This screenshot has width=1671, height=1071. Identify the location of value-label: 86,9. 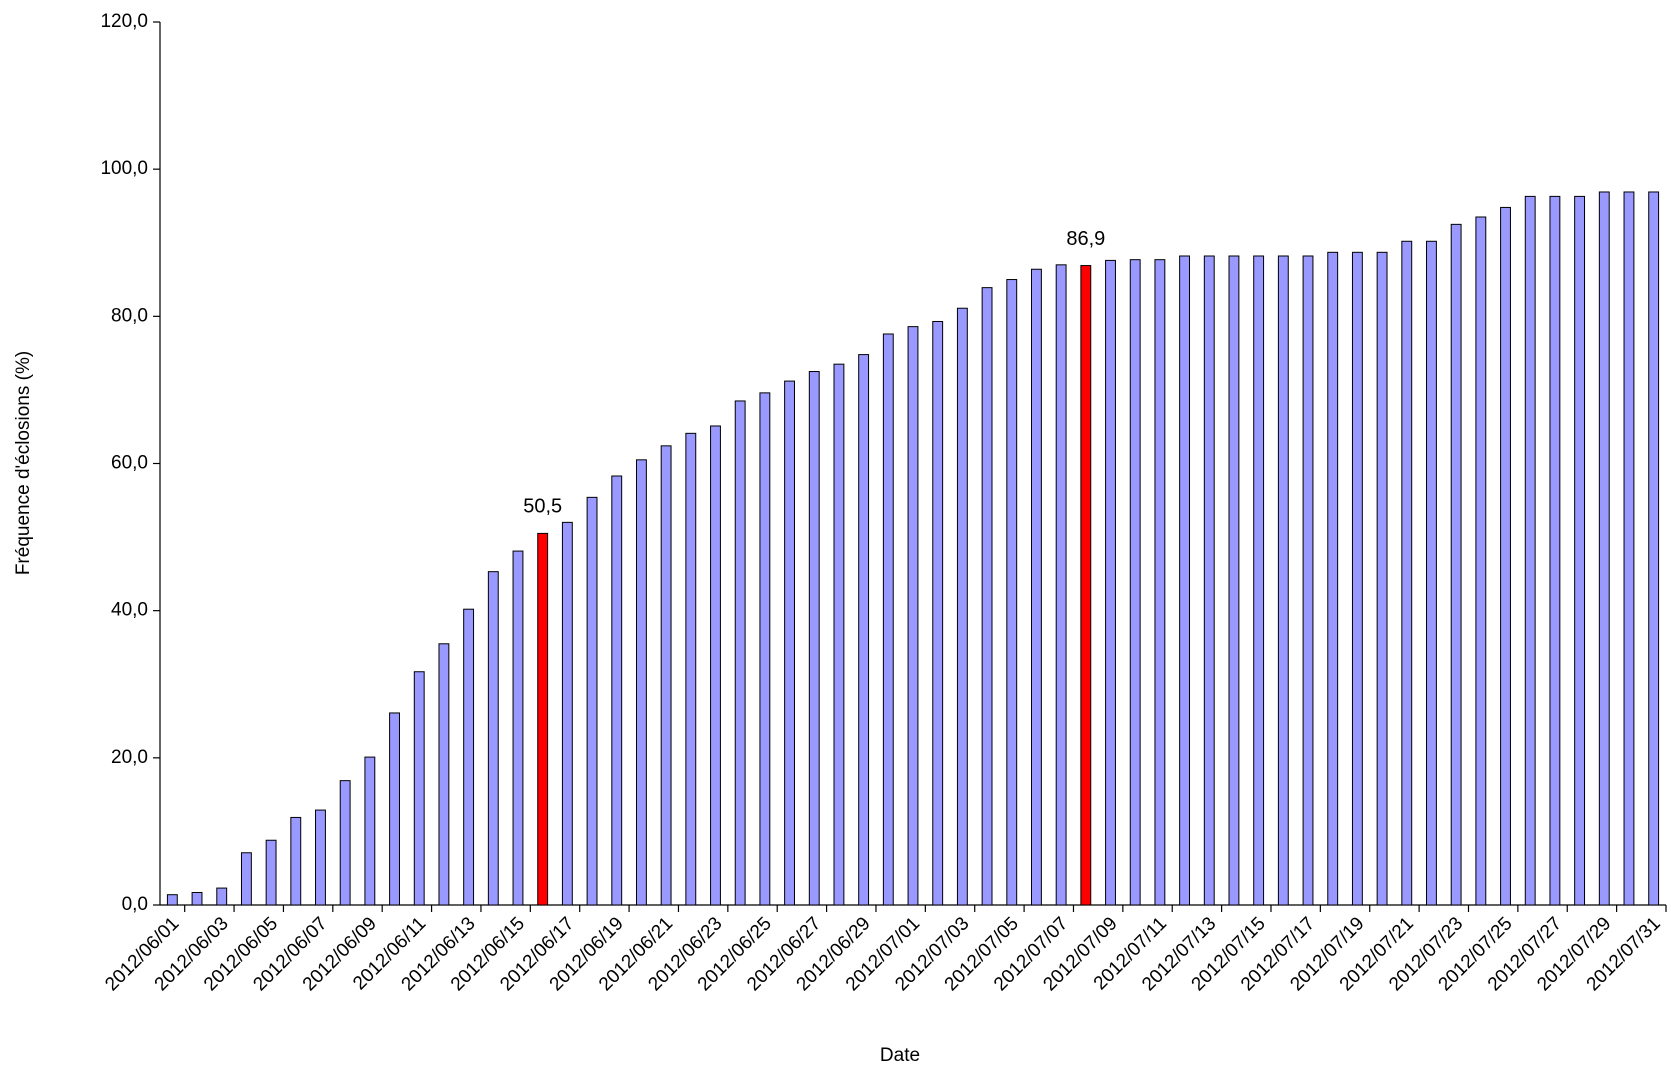
(1085, 239).